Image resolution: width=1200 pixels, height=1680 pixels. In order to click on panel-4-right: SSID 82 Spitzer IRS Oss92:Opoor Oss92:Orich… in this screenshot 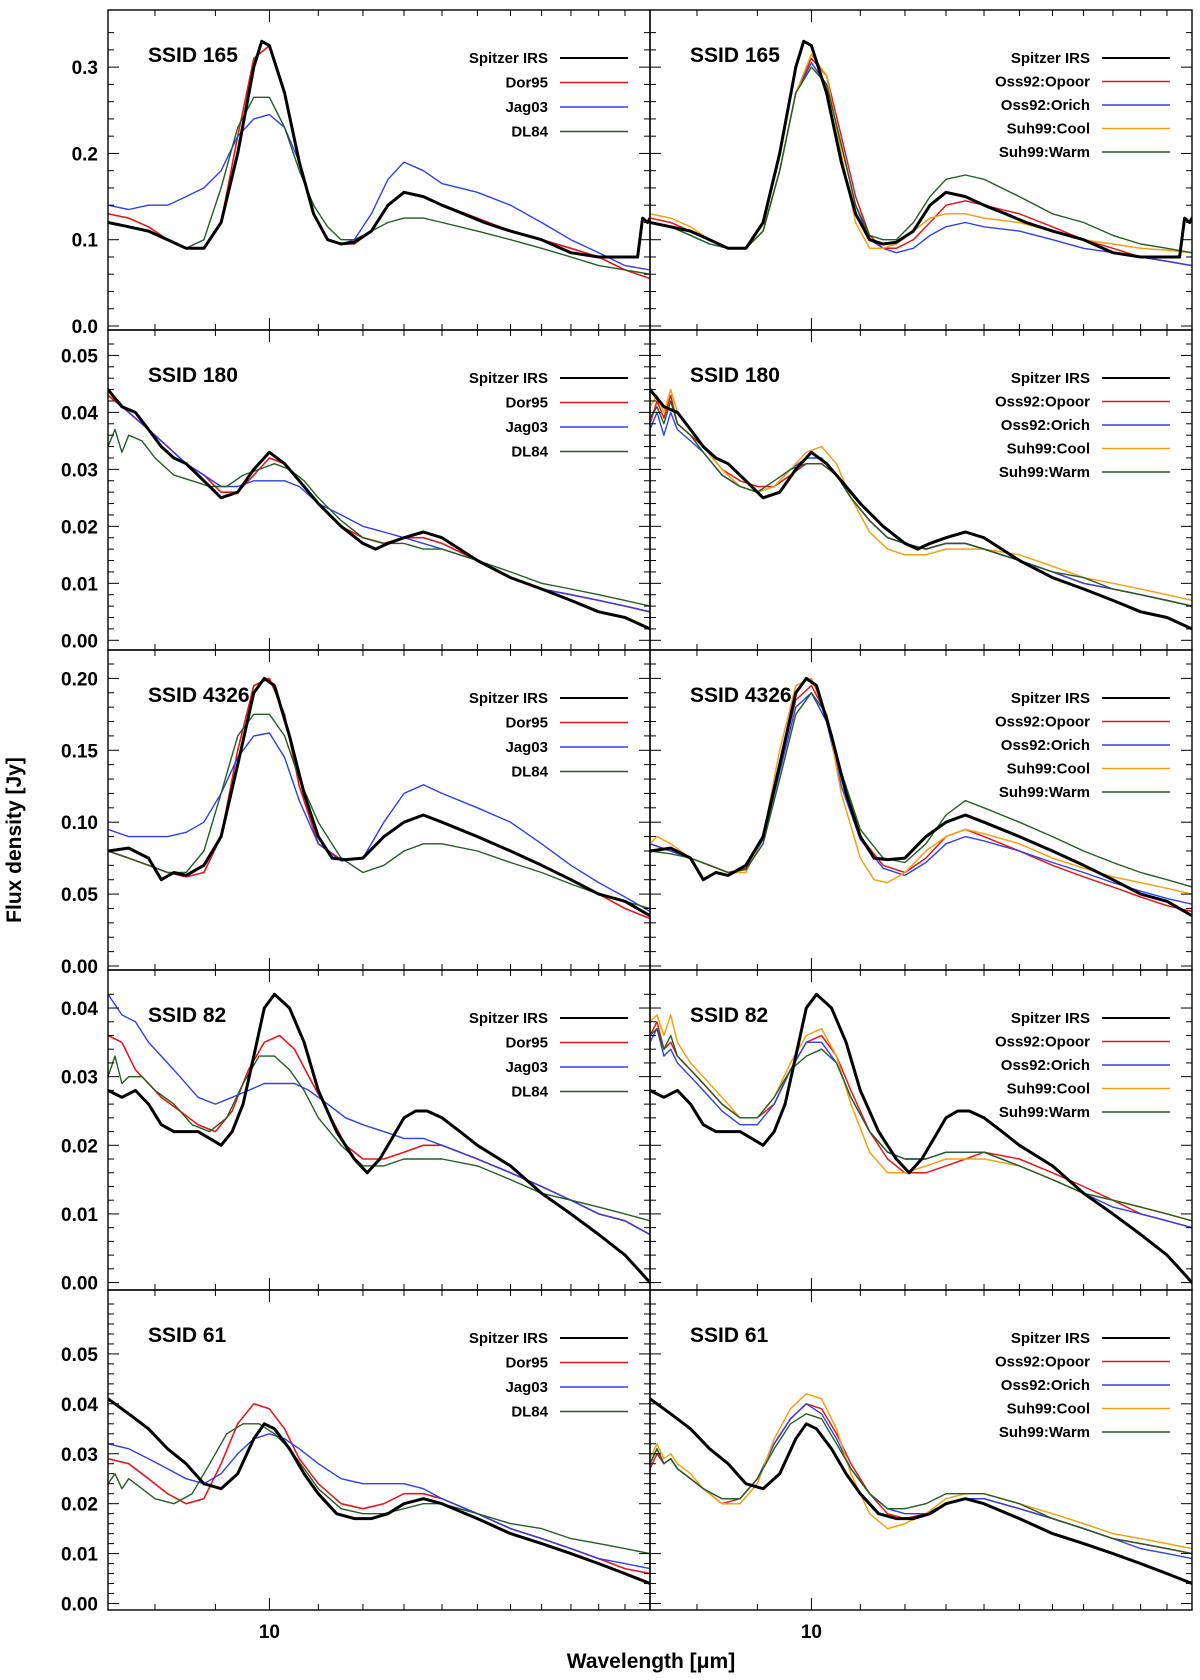, I will do `click(921, 1130)`.